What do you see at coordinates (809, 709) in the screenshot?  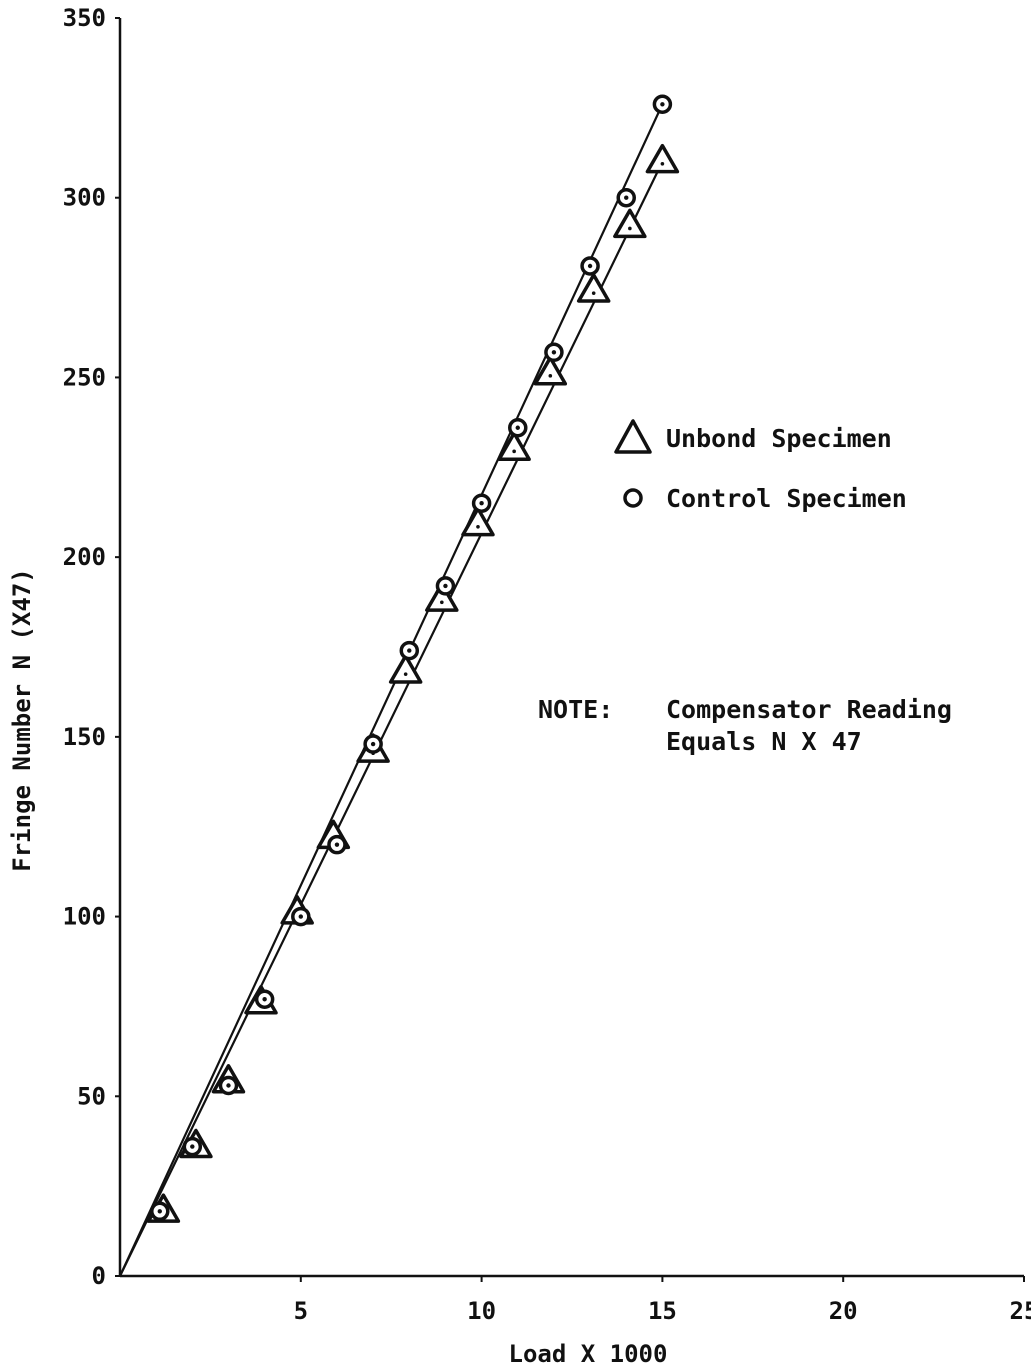 I see `note-line-1: Compensator Reading` at bounding box center [809, 709].